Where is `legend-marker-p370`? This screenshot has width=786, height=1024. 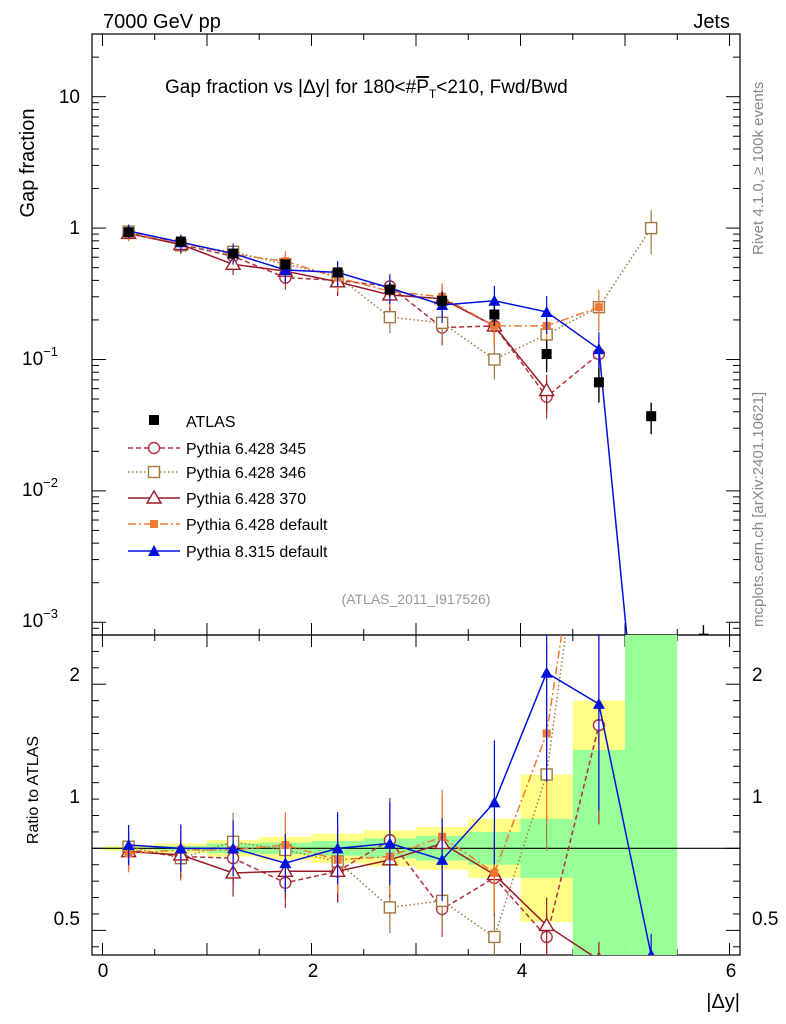 legend-marker-p370 is located at coordinates (154, 496).